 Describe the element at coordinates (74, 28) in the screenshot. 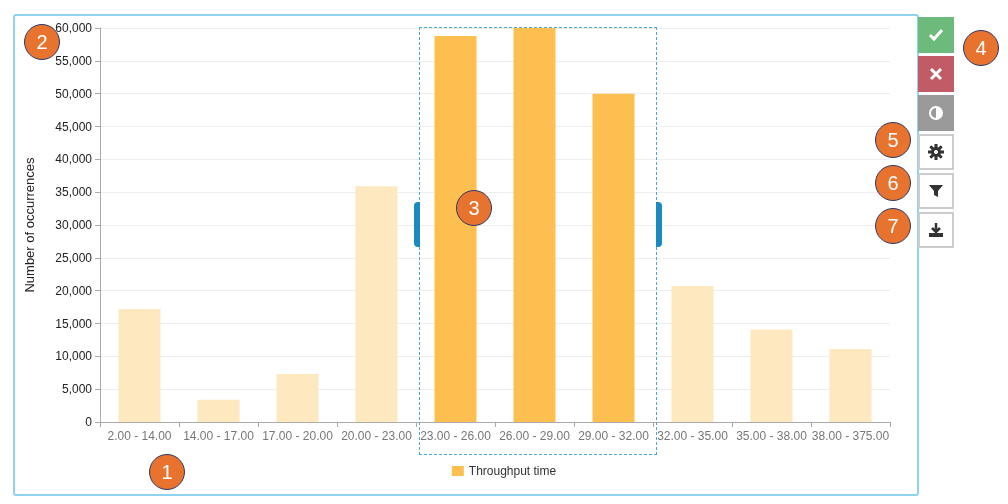

I see `y-tick-label: 60,000` at that location.